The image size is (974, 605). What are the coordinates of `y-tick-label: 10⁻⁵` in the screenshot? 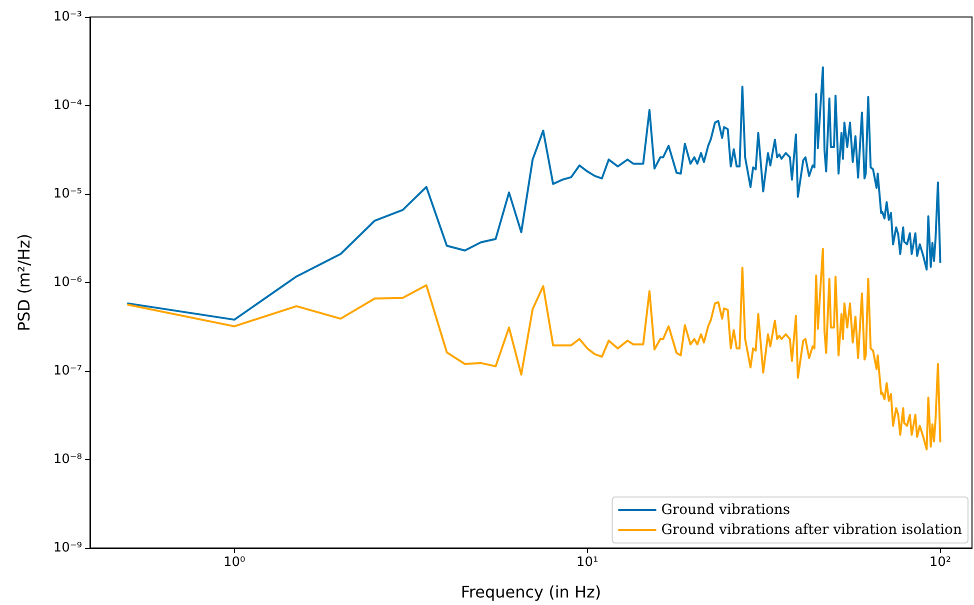 It's located at (67, 194).